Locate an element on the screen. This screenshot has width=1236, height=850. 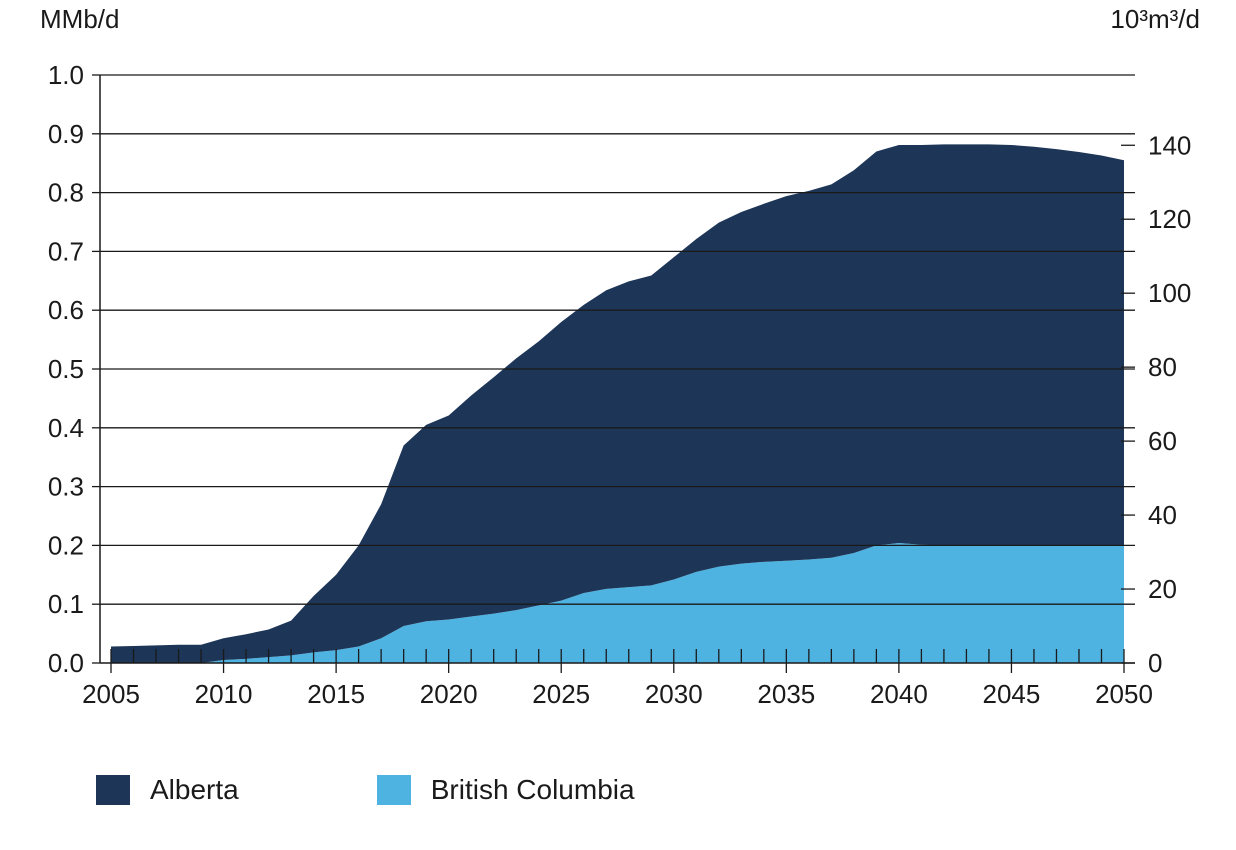
y-tick-label-0.6: 0.6 is located at coordinates (66, 310).